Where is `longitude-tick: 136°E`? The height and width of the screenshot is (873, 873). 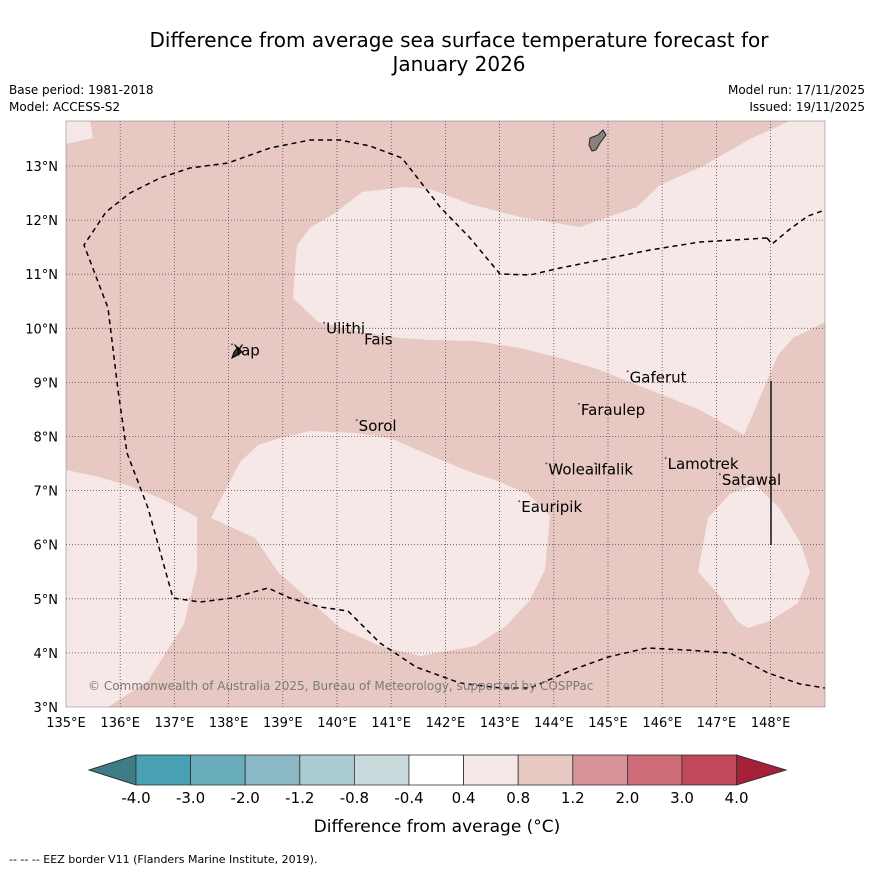 longitude-tick: 136°E is located at coordinates (120, 723).